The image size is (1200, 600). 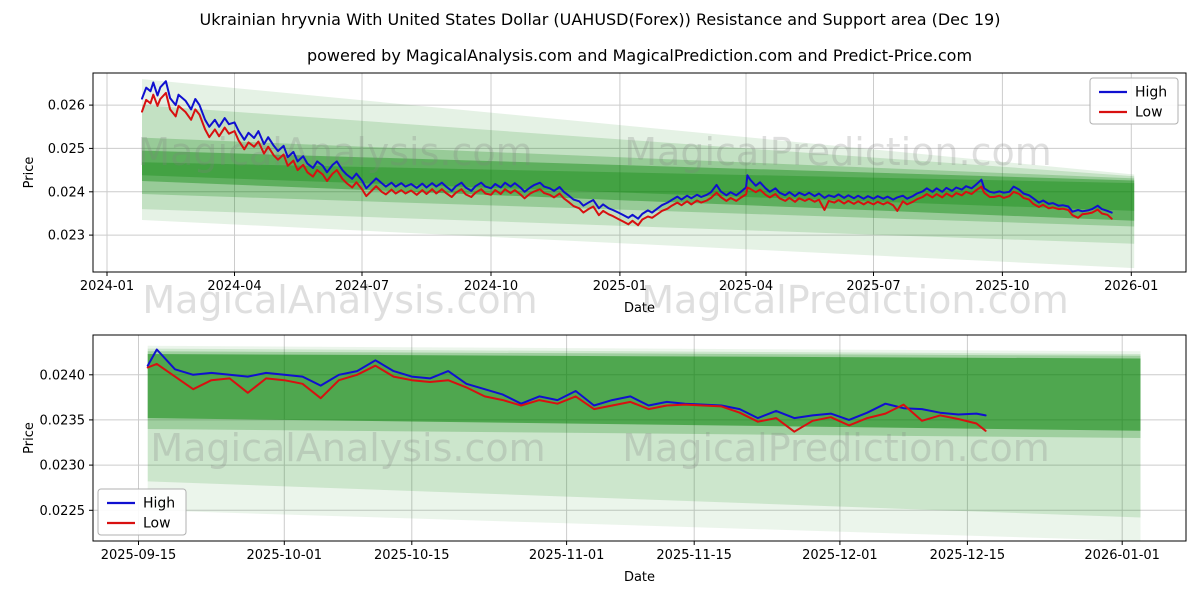 I want to click on recent-zoom-legend: High Low, so click(x=142, y=512).